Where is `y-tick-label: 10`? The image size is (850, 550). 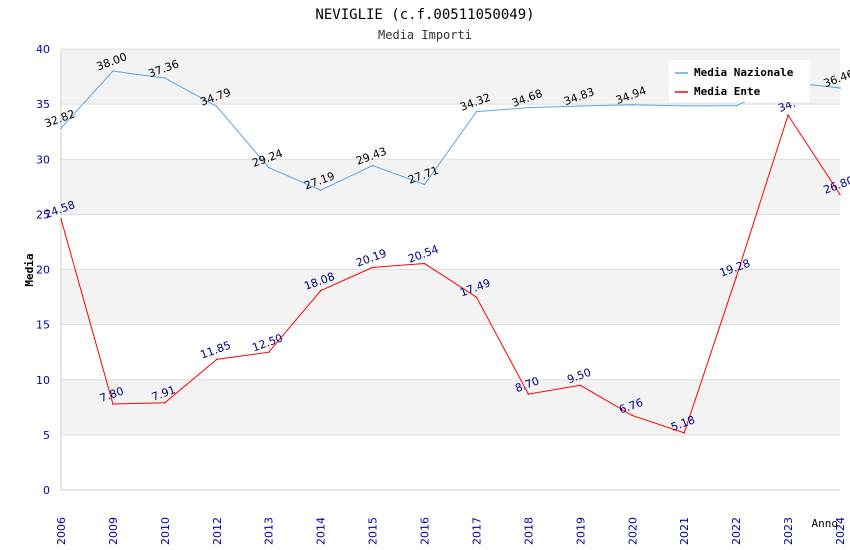 y-tick-label: 10 is located at coordinates (43, 380).